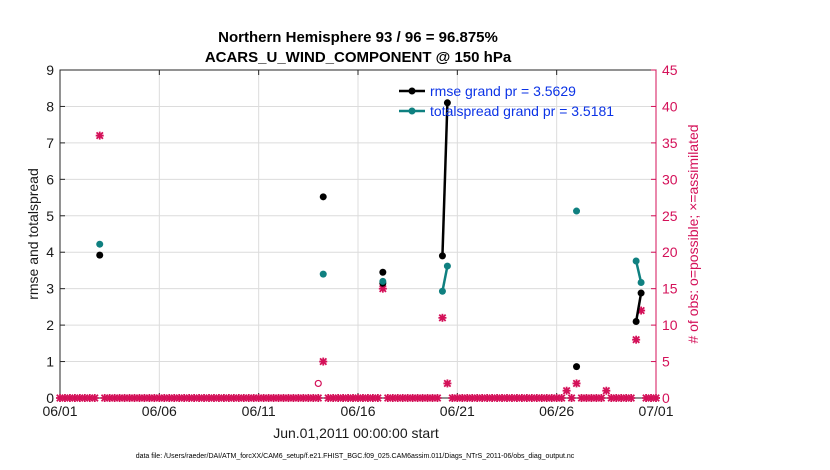 This screenshot has width=830, height=470. What do you see at coordinates (50, 179) in the screenshot?
I see `y-left-tick-label: 6` at bounding box center [50, 179].